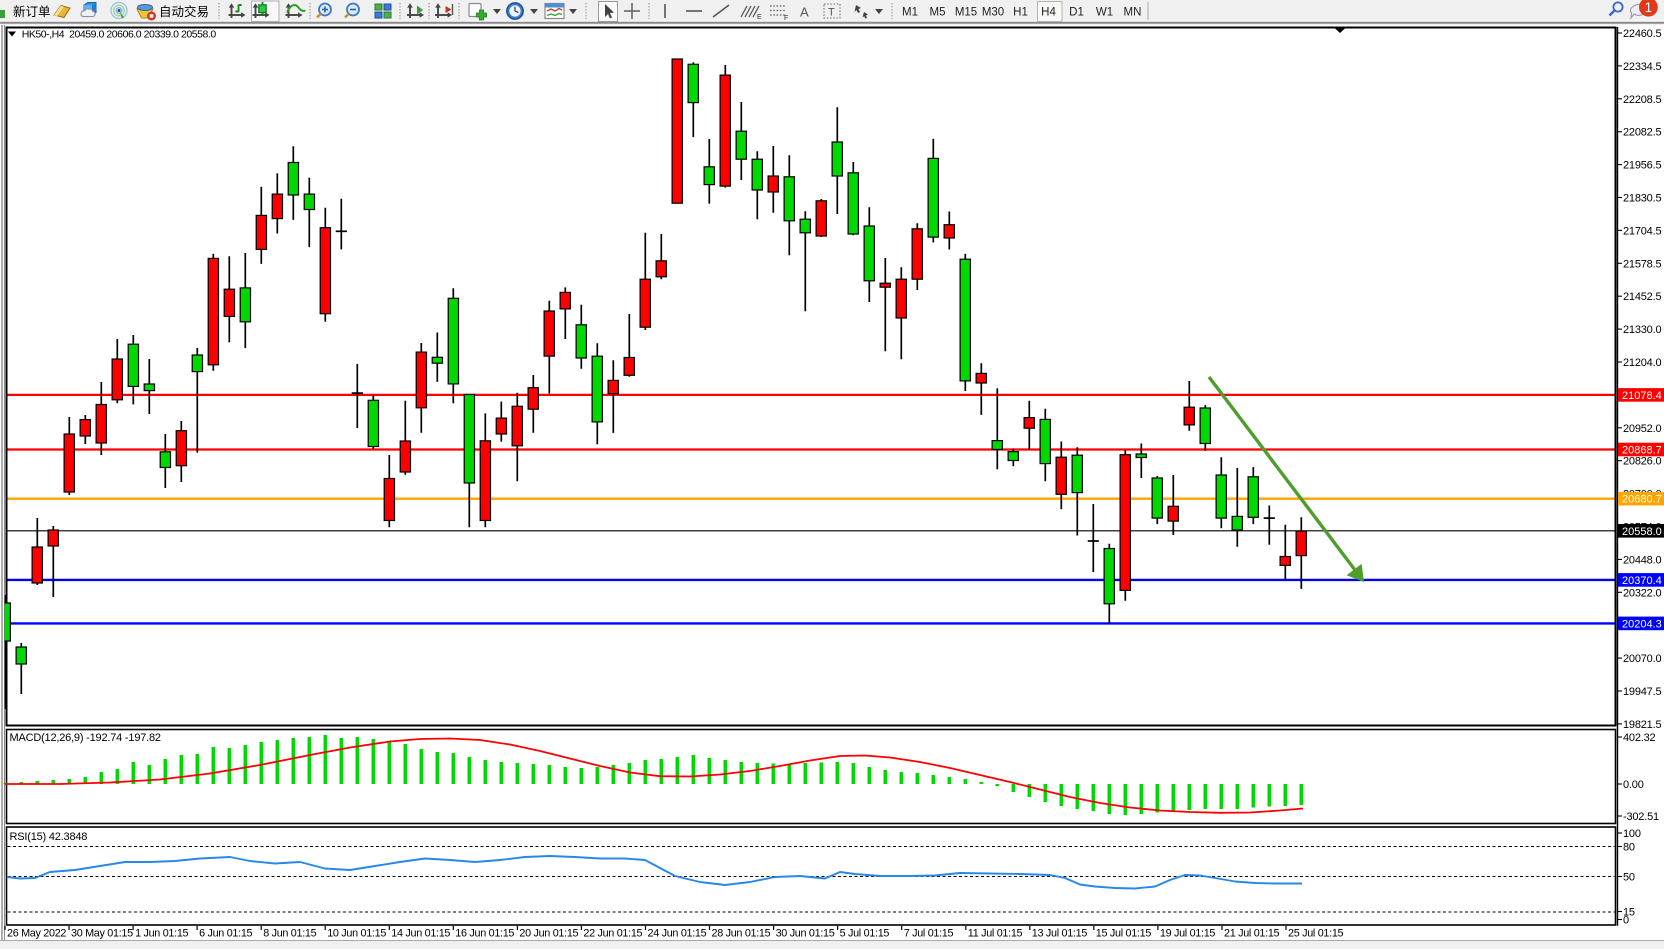 This screenshot has height=949, width=1664. Describe the element at coordinates (1632, 834) in the screenshot. I see `svg-text: 100` at that location.